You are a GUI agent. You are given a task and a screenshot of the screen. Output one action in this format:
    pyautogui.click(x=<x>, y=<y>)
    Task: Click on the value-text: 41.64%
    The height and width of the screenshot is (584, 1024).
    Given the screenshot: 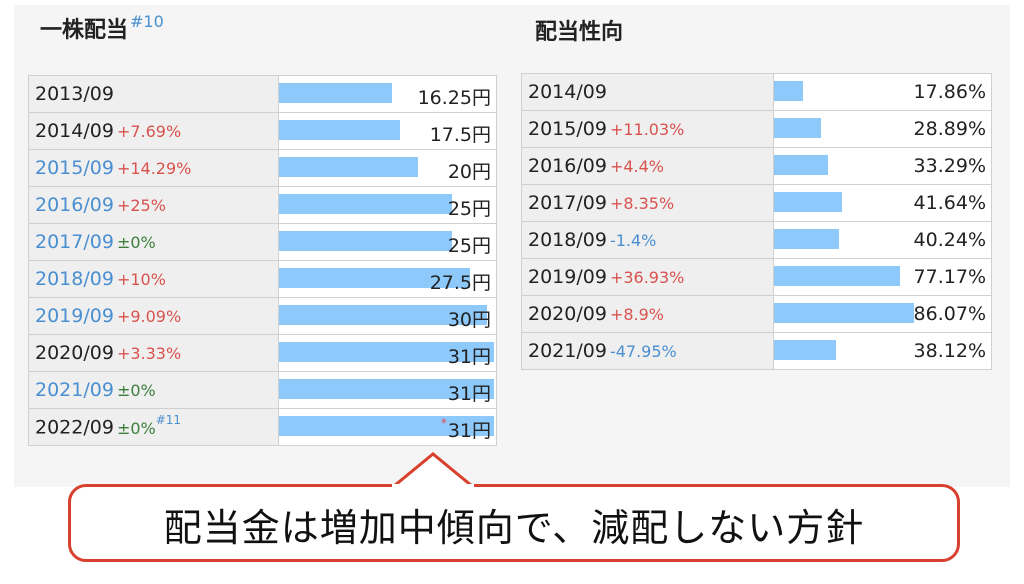 What is the action you would take?
    pyautogui.click(x=949, y=203)
    